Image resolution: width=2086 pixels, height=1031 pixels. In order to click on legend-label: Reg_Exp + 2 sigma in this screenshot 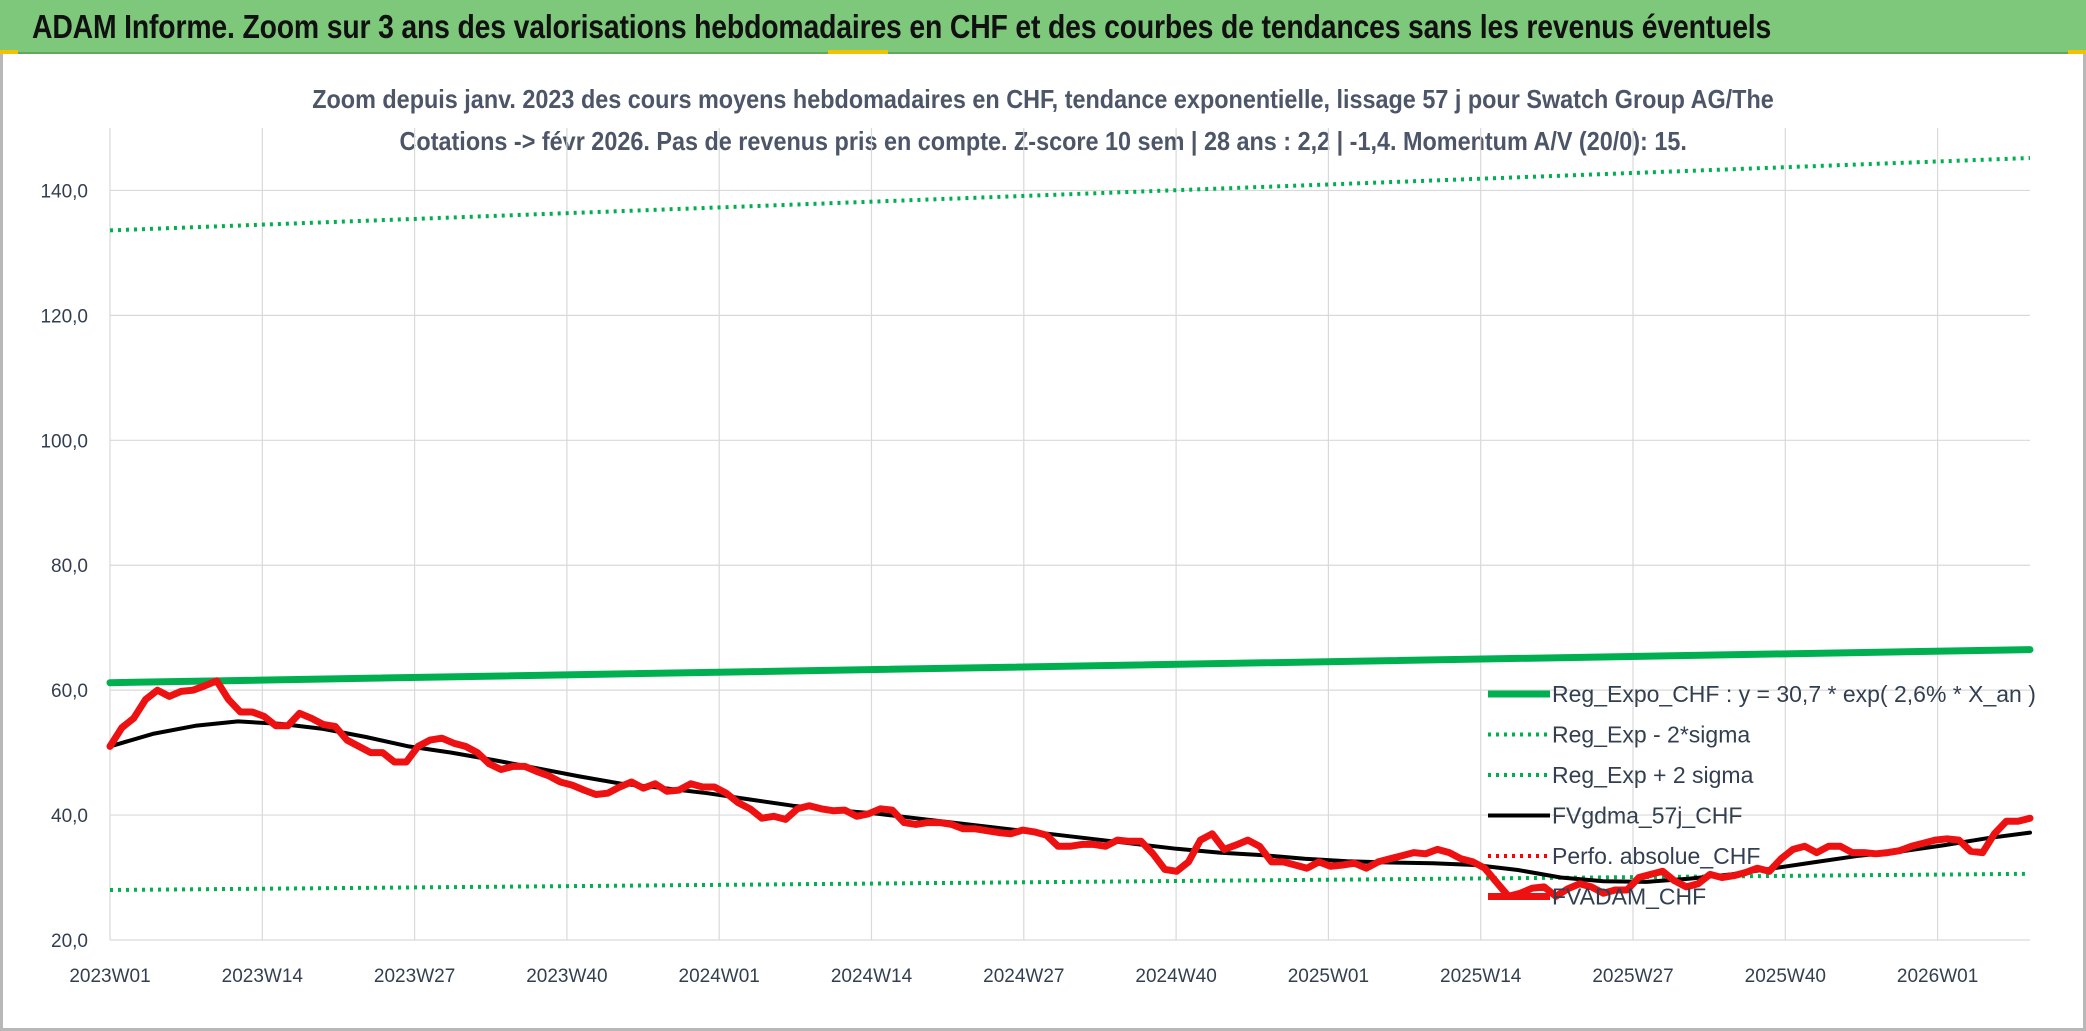, I will do `click(1653, 775)`.